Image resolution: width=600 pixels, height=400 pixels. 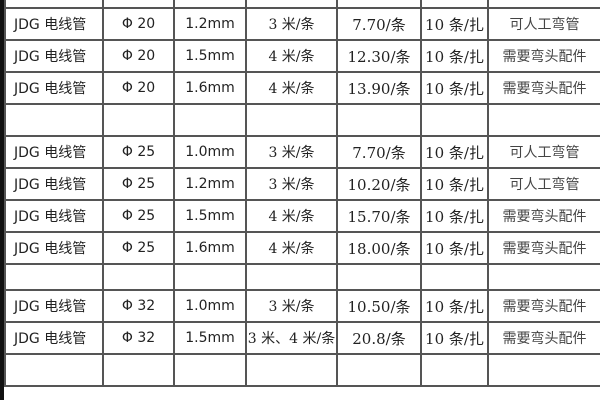 I want to click on table-row: JDG 电线管 Φ 25 1.2mm 3 米/条 10.20/条 10 条/扎 可人工弯管, so click(x=302, y=184).